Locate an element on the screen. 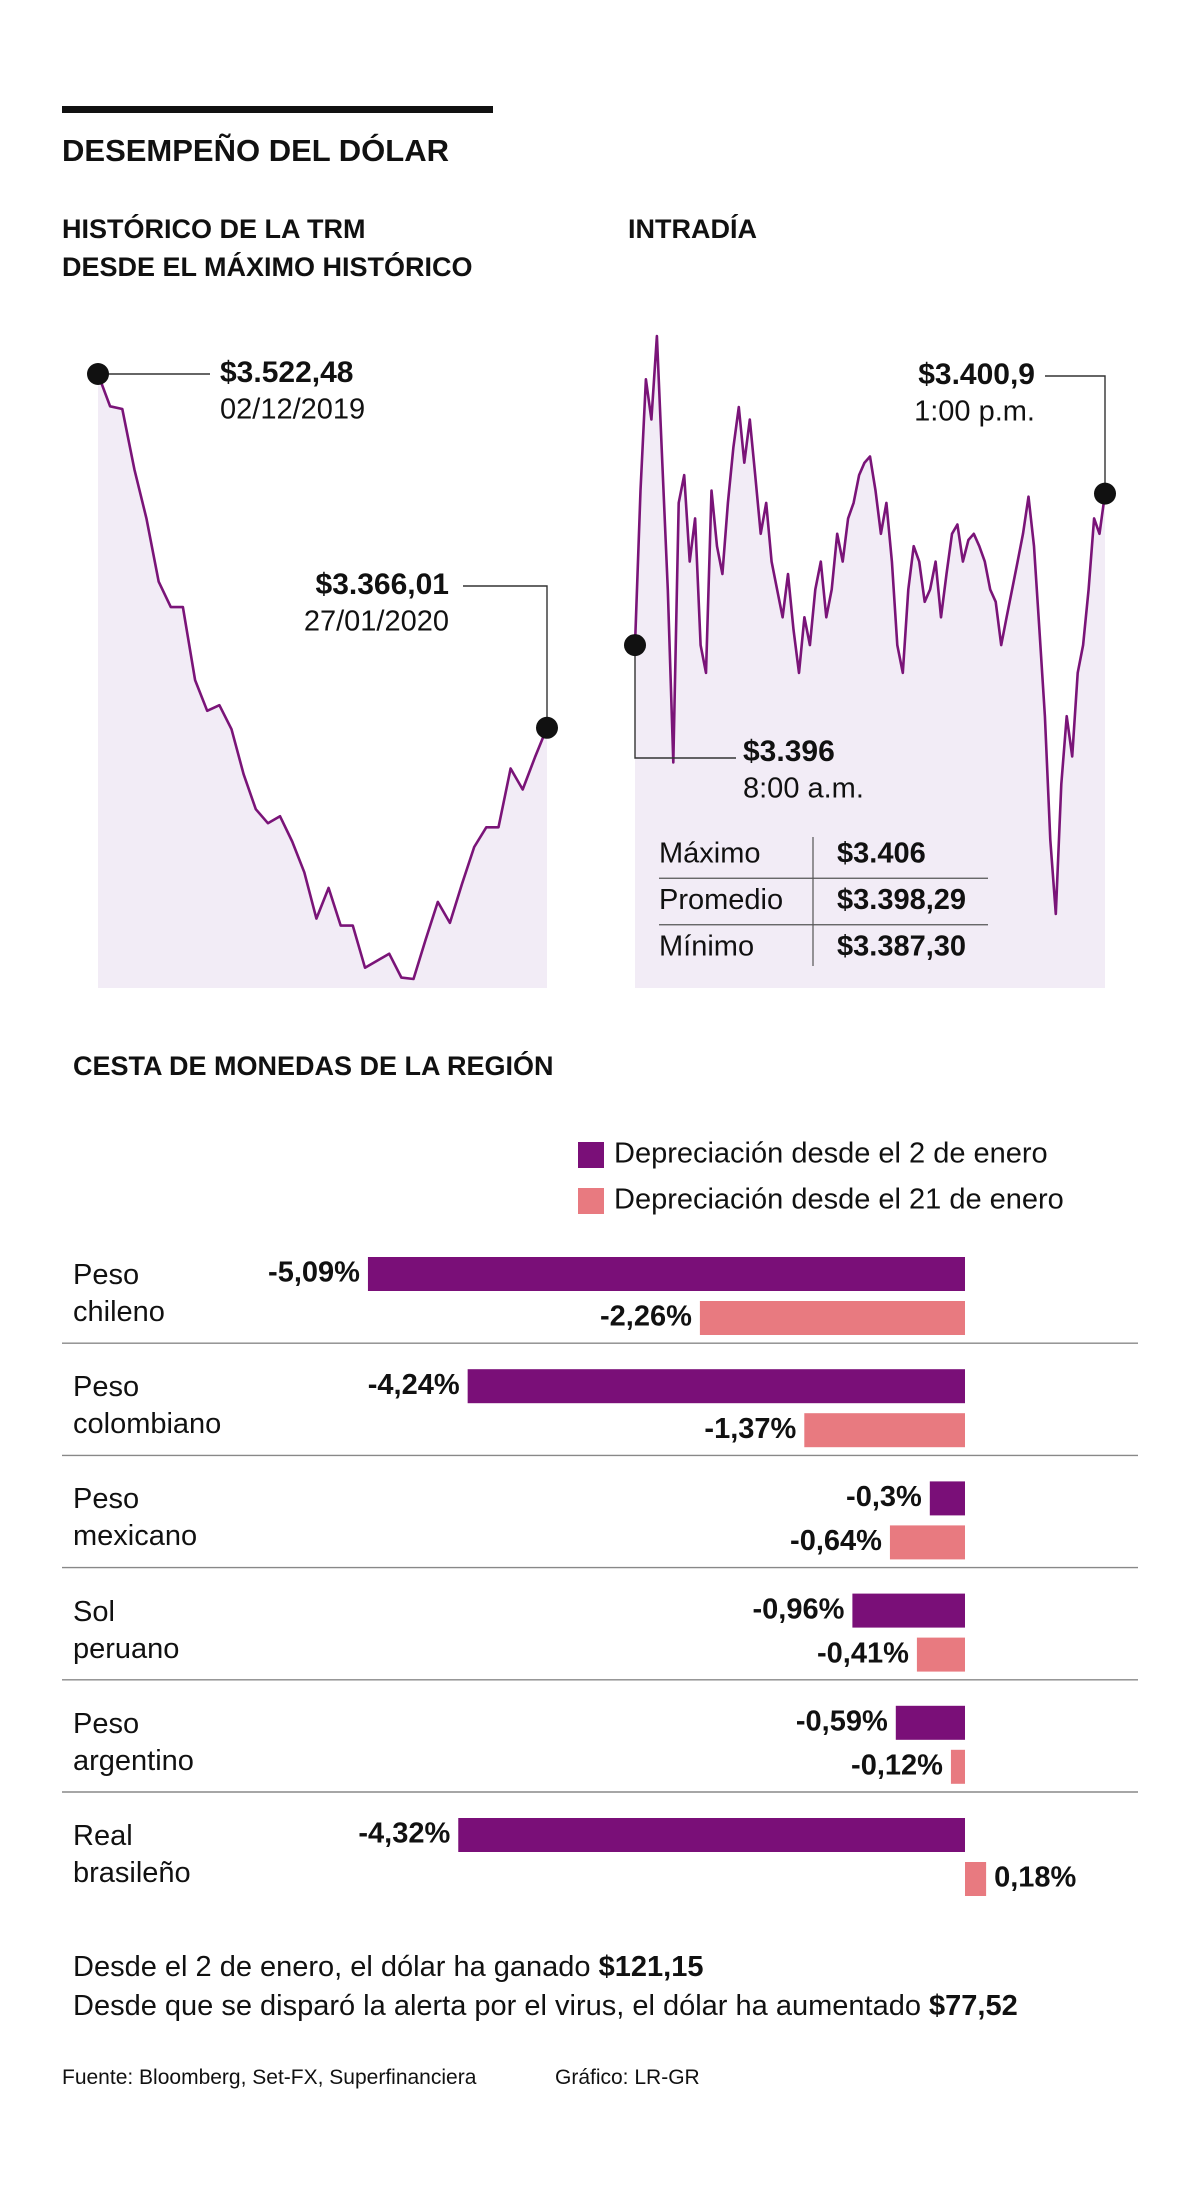 Image resolution: width=1200 pixels, height=2194 pixels. legend-label: Depreciación desde el 2 de enero is located at coordinates (831, 1154).